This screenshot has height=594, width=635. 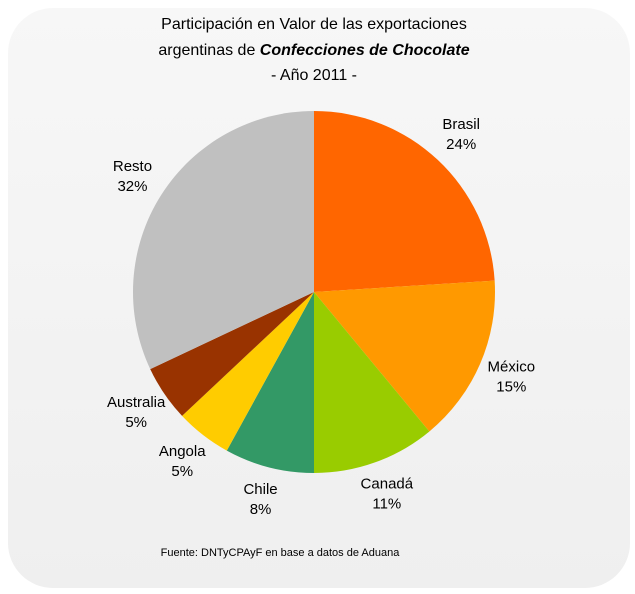 What do you see at coordinates (136, 402) in the screenshot?
I see `slice-label: Australia` at bounding box center [136, 402].